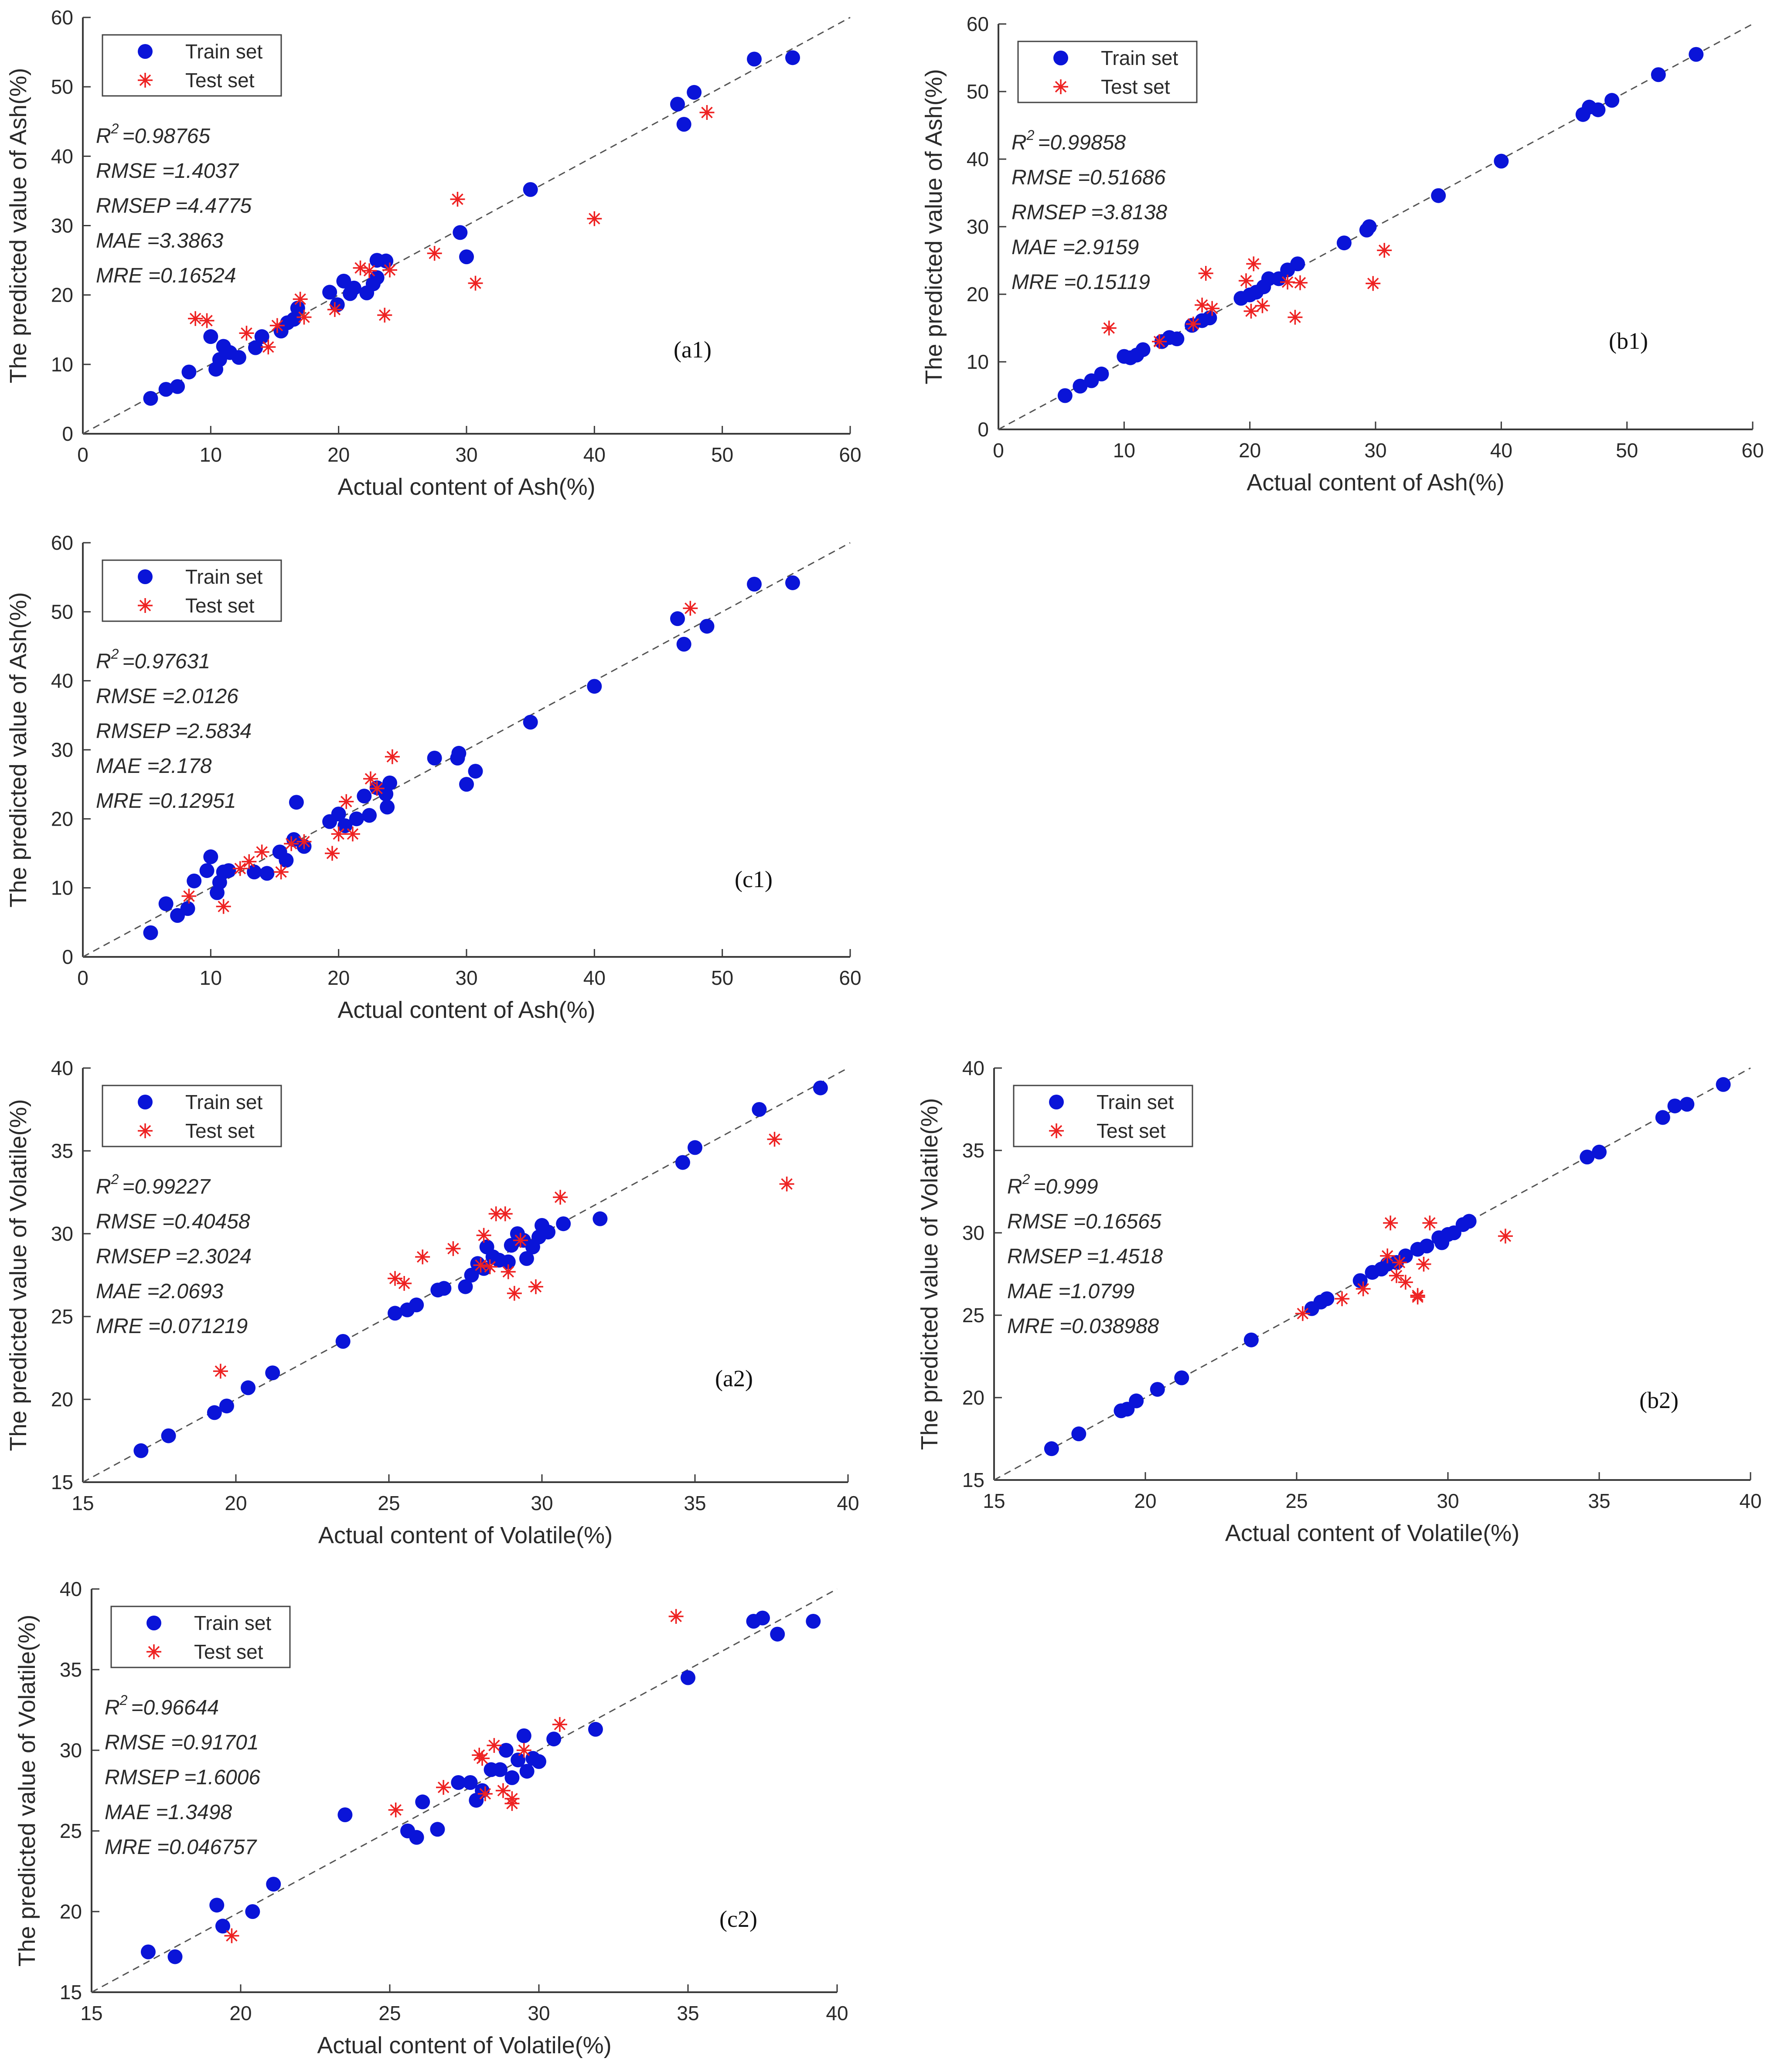 The width and height of the screenshot is (1771, 2072). I want to click on y-tick-label: 10, so click(62, 364).